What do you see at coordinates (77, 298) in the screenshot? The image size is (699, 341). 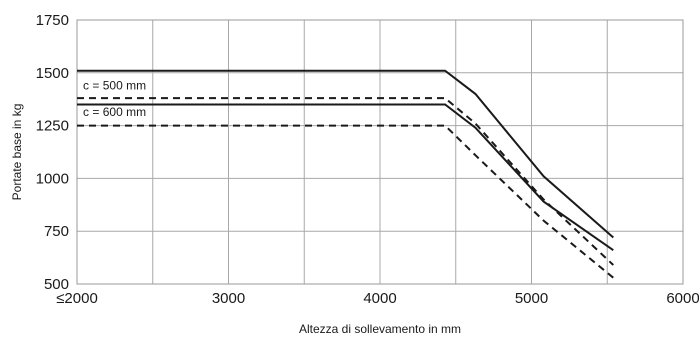 I see `x-tick-label: ≤2000` at bounding box center [77, 298].